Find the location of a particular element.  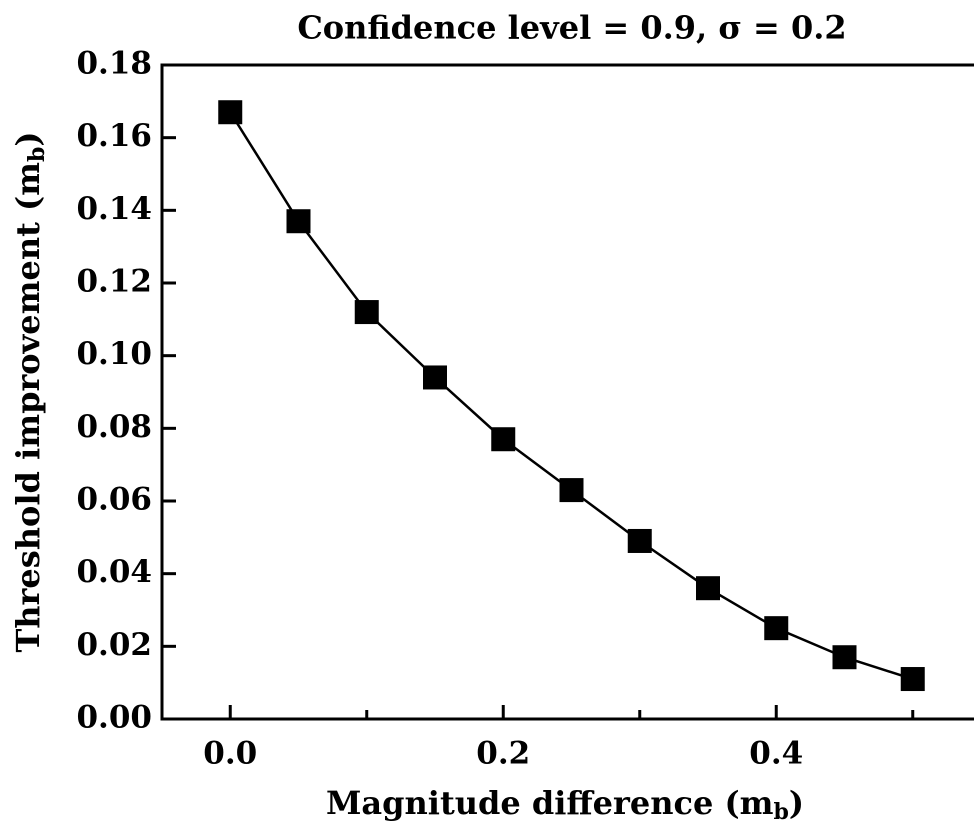

x-tick-label: 0.4 is located at coordinates (776, 754).